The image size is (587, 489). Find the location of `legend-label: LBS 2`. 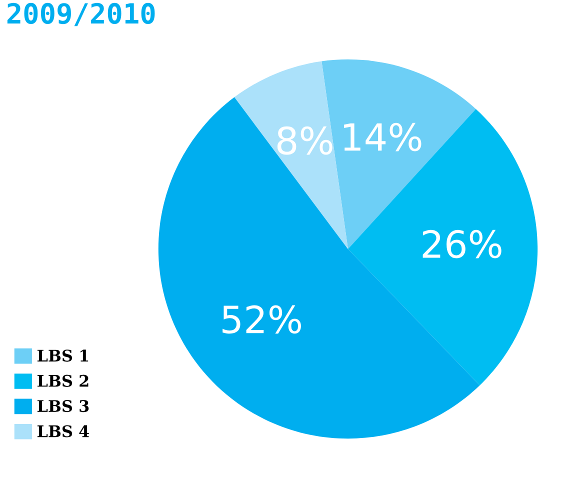

legend-label: LBS 2 is located at coordinates (62, 380).